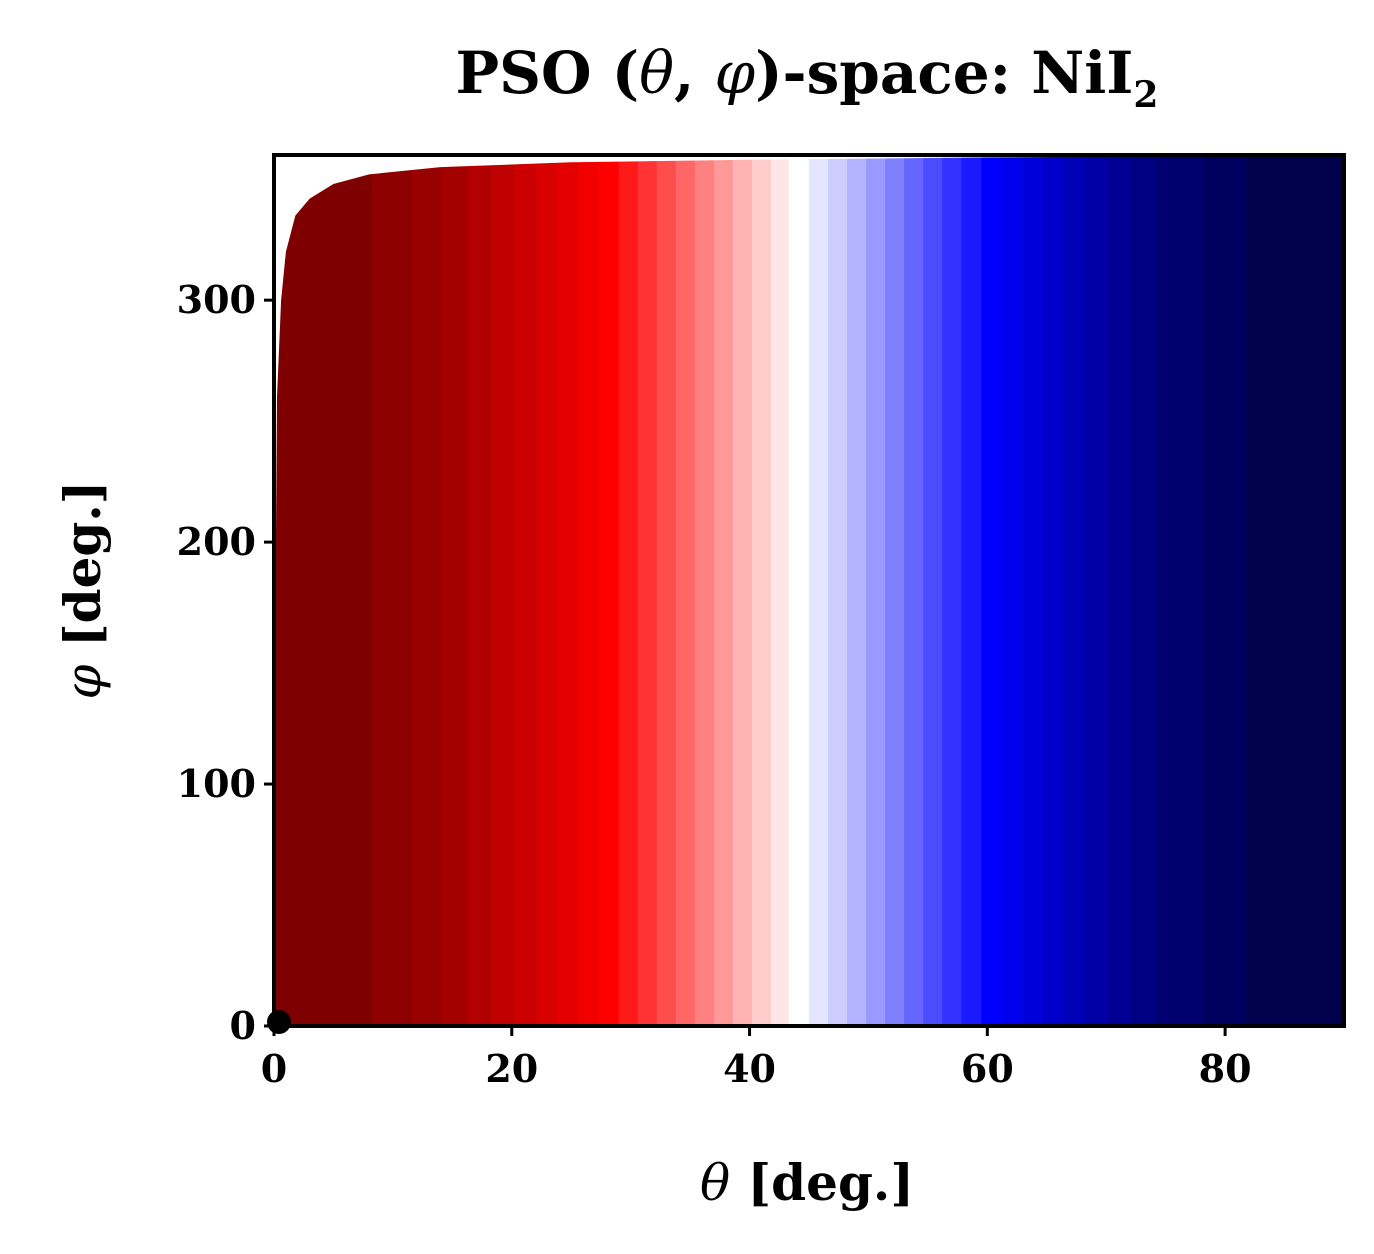 This screenshot has height=1254, width=1374. I want to click on y-axis-symbol: φ, so click(83, 681).